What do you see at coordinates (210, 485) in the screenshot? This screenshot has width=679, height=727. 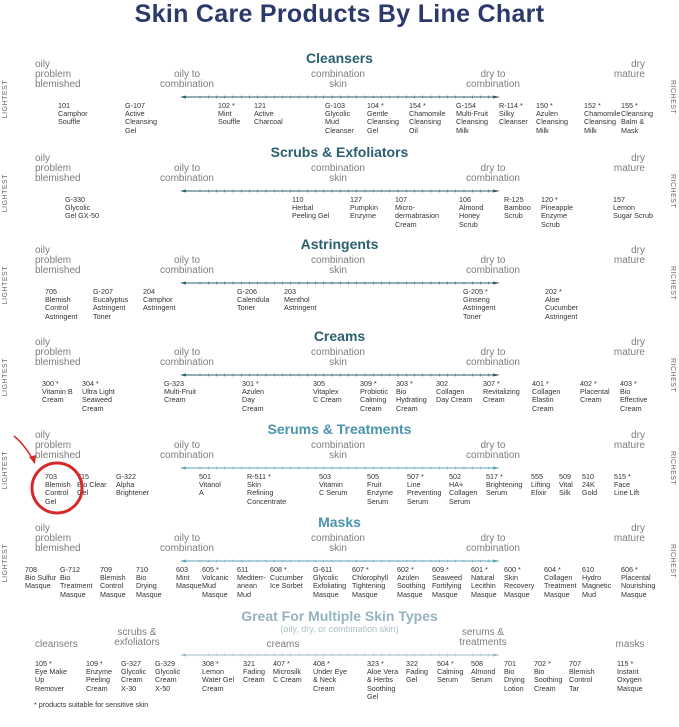 I see `product-item: 501 Vitanol A` at bounding box center [210, 485].